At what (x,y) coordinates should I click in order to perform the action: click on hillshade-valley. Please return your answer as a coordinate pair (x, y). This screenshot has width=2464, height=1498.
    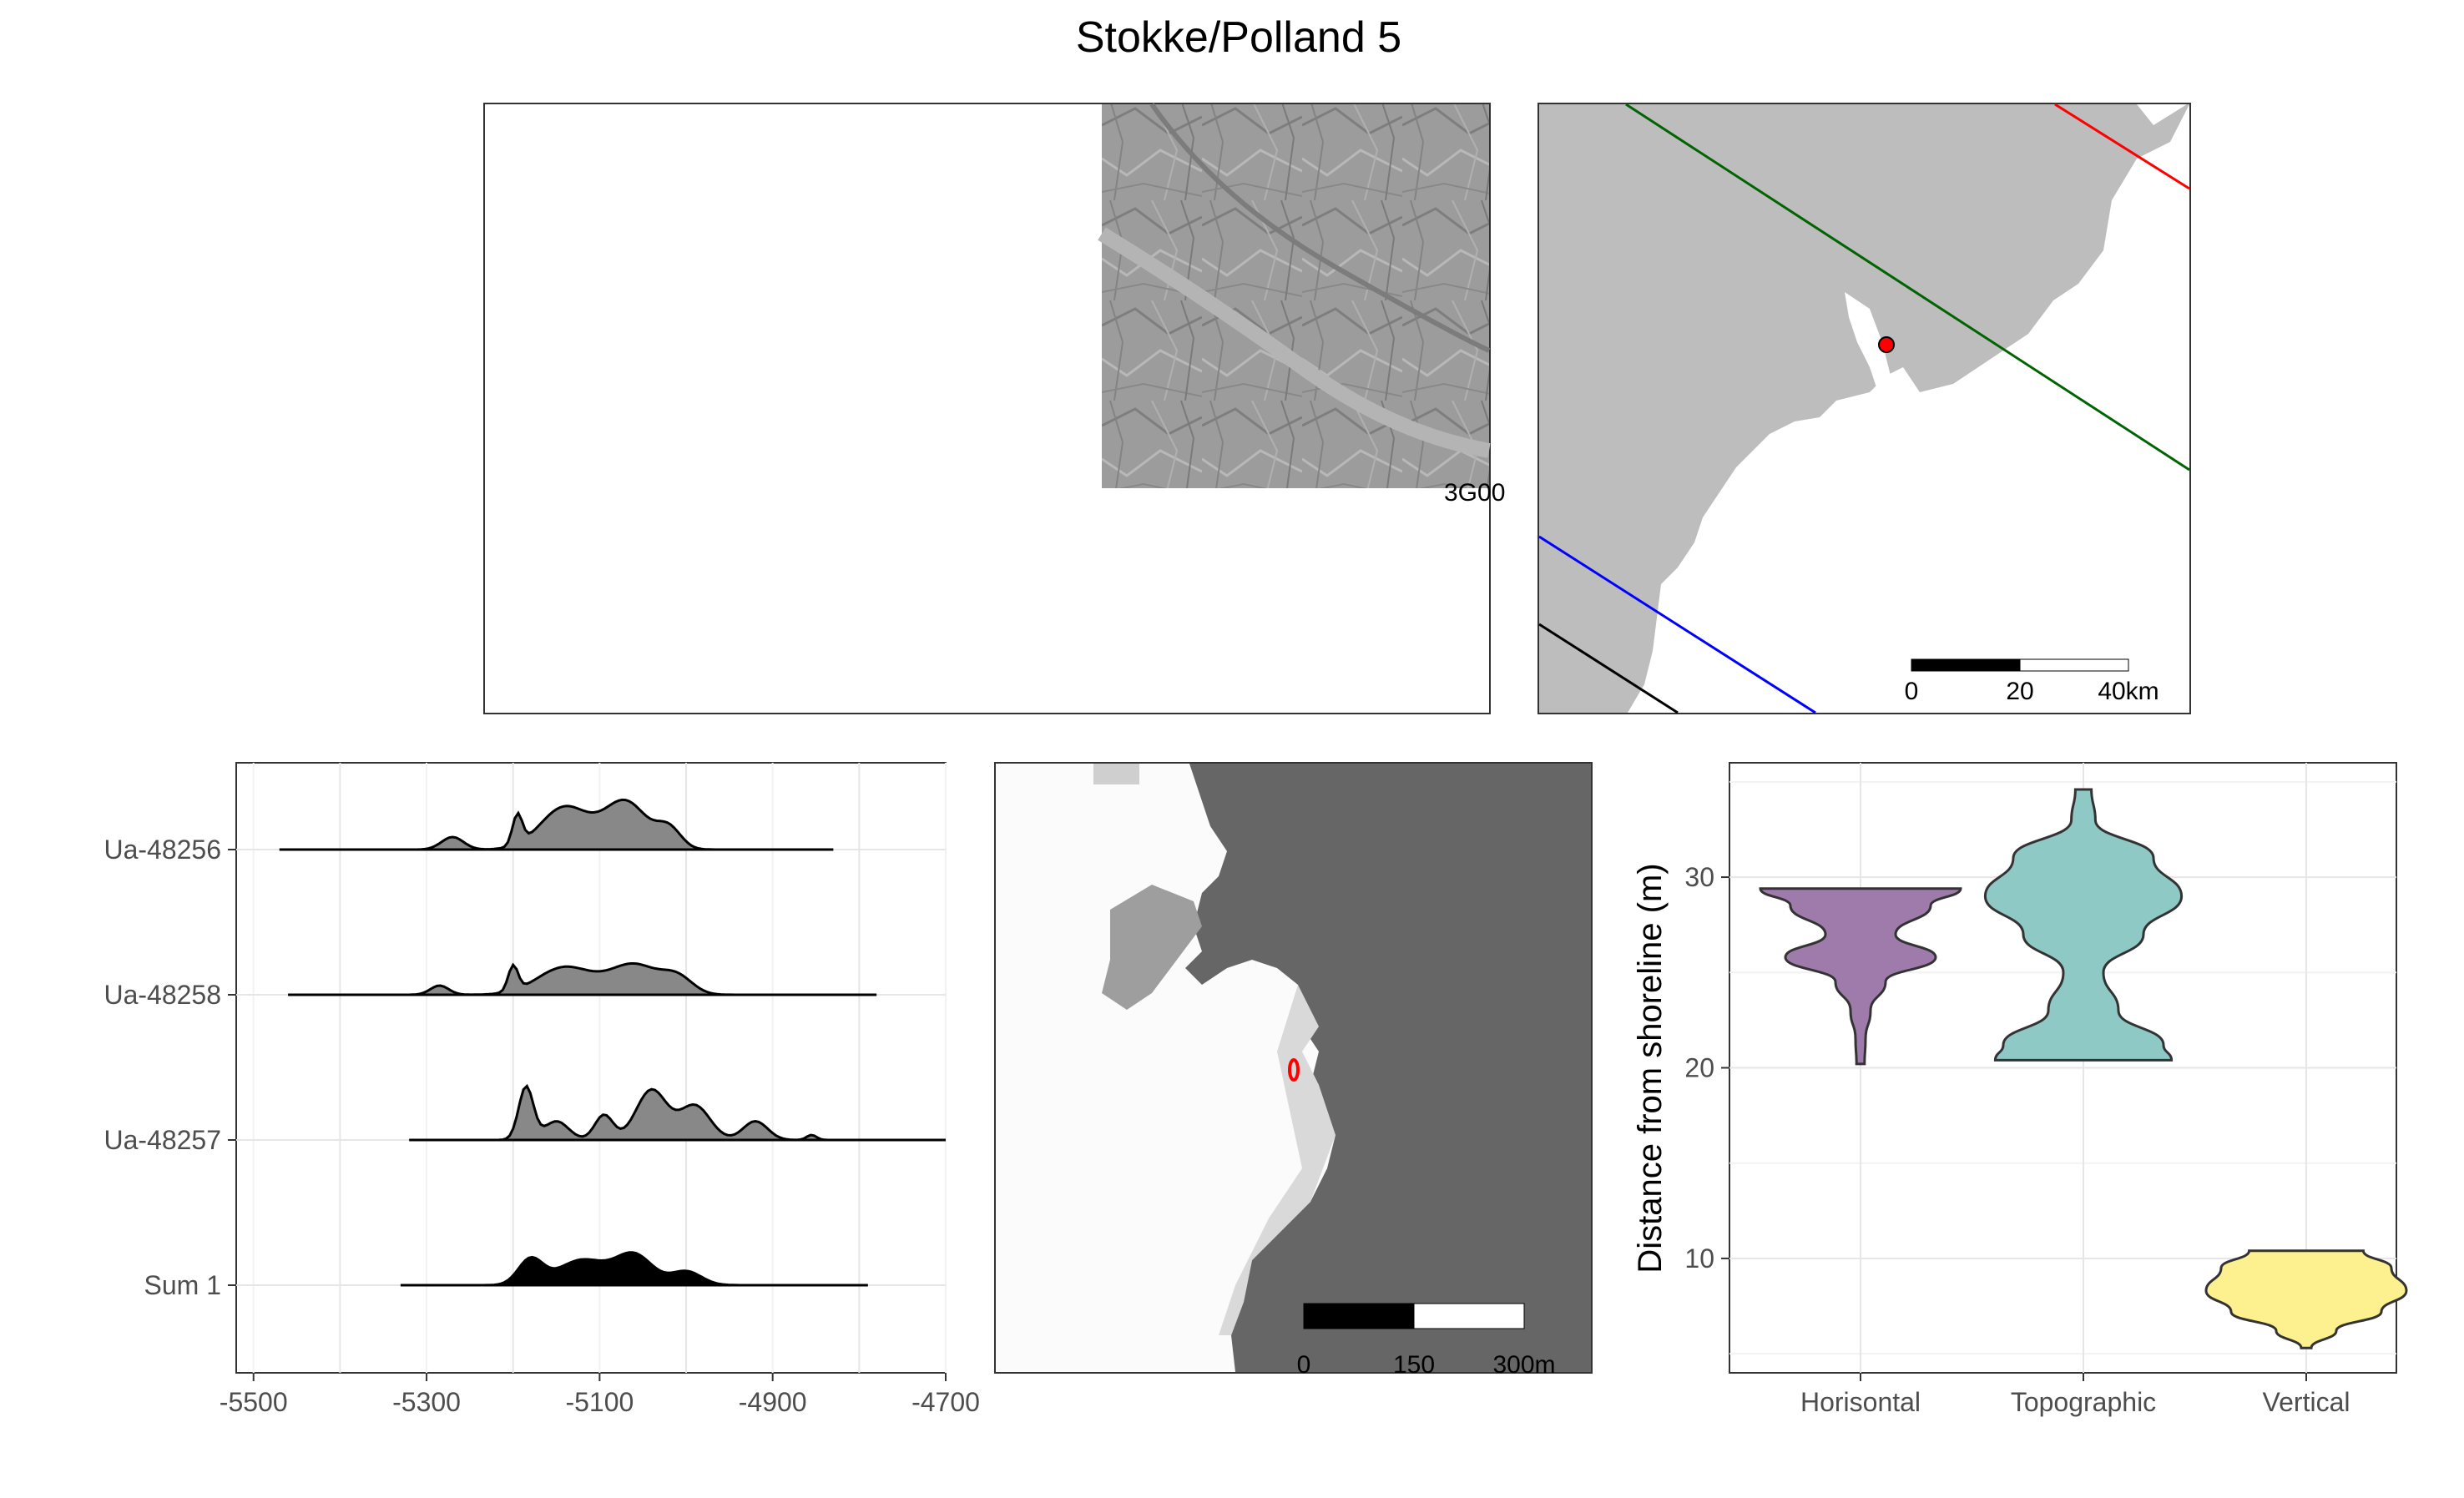
    Looking at the image, I should click on (1294, 342).